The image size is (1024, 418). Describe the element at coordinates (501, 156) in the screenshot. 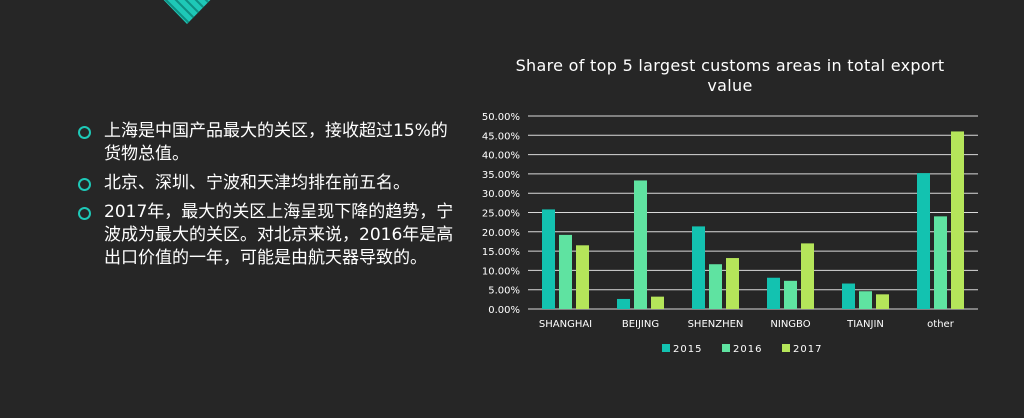

I see `y-tick-label: 40.00%` at that location.